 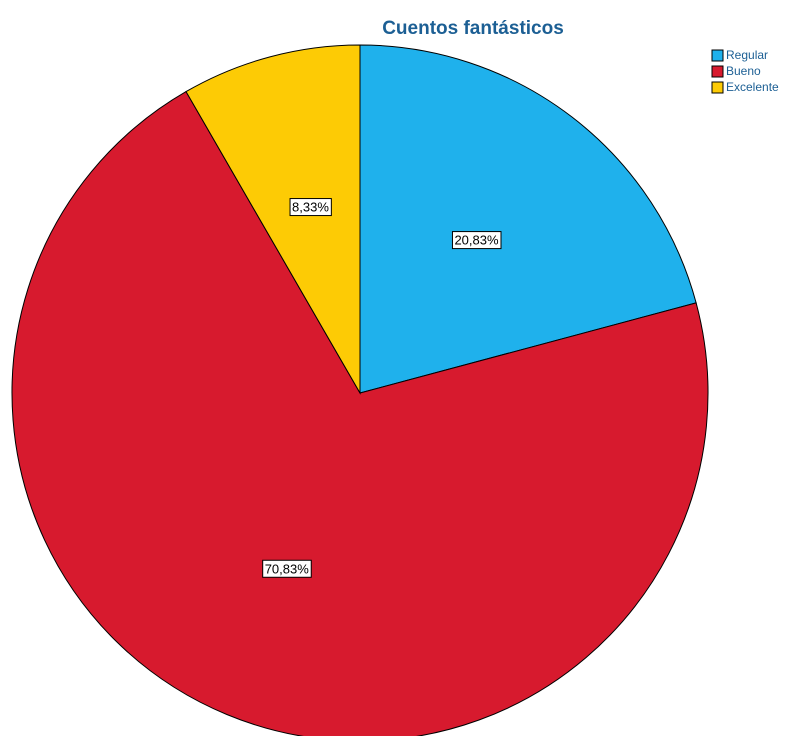 What do you see at coordinates (747, 55) in the screenshot?
I see `legend-label: Regular` at bounding box center [747, 55].